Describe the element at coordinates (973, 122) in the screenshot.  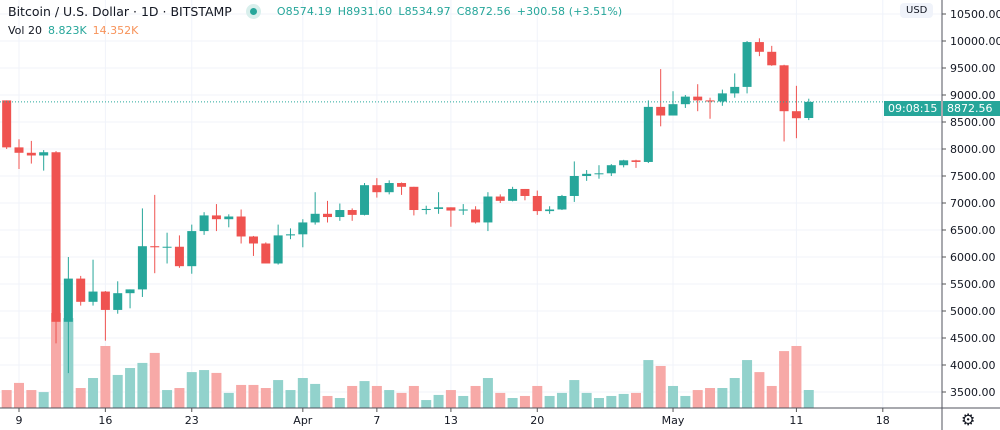
I see `price-tick-label: 8500.00` at that location.